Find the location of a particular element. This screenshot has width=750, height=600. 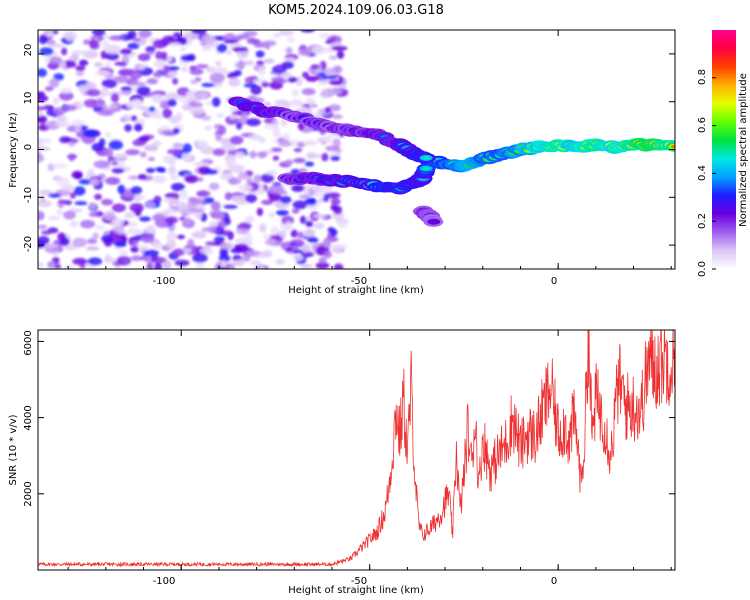

colorbar-tick-1: 0.0 is located at coordinates (702, 269).